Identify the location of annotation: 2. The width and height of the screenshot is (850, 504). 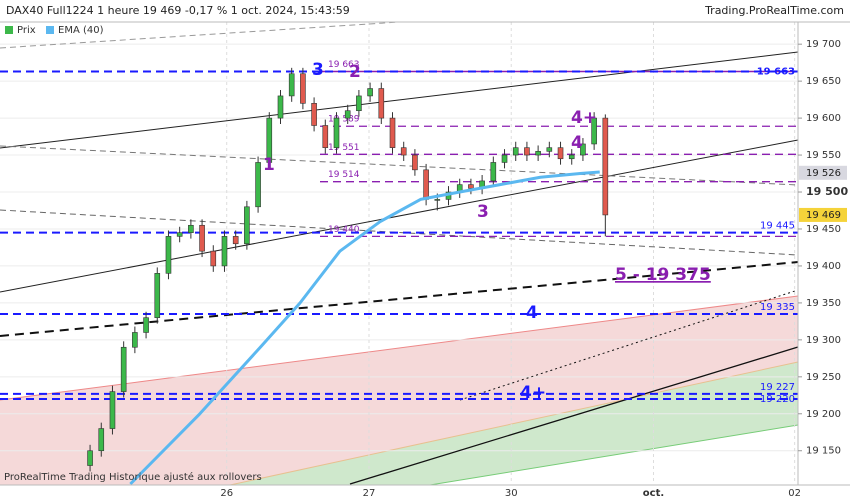
(355, 72).